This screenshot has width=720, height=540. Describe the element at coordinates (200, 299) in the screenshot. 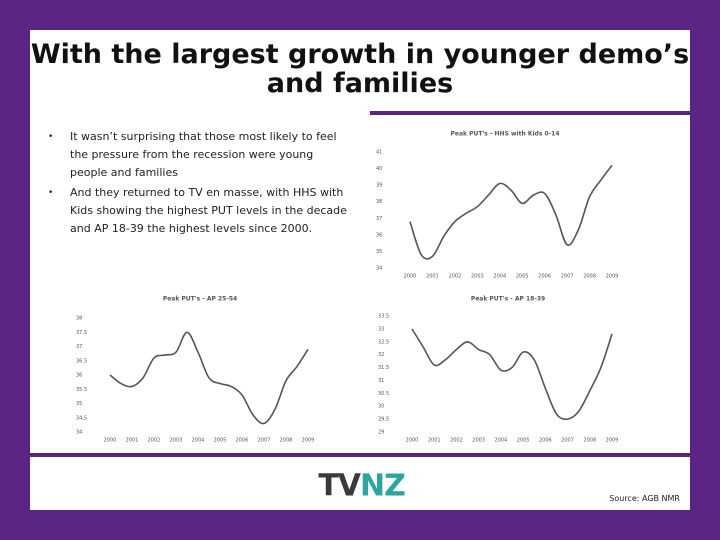

I see `chart-title: Peak PUT's - AP 25-54` at that location.